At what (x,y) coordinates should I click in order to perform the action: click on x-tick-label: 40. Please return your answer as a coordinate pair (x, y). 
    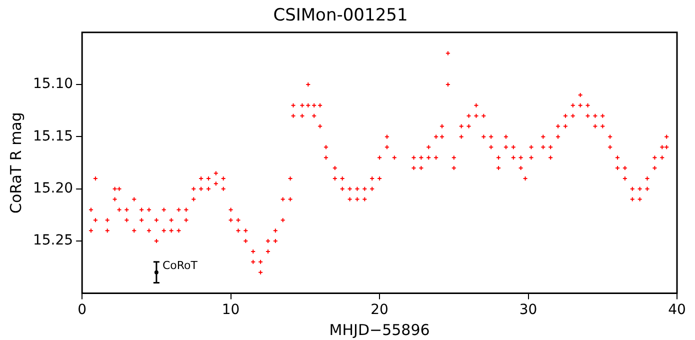
    Looking at the image, I should click on (677, 310).